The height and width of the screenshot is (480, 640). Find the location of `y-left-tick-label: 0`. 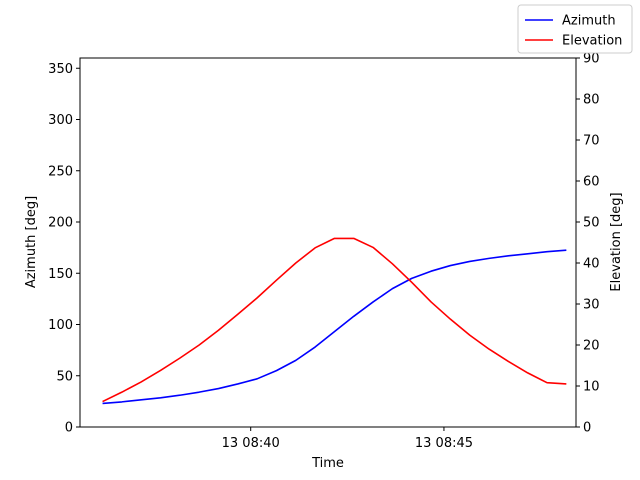

y-left-tick-label: 0 is located at coordinates (69, 428).